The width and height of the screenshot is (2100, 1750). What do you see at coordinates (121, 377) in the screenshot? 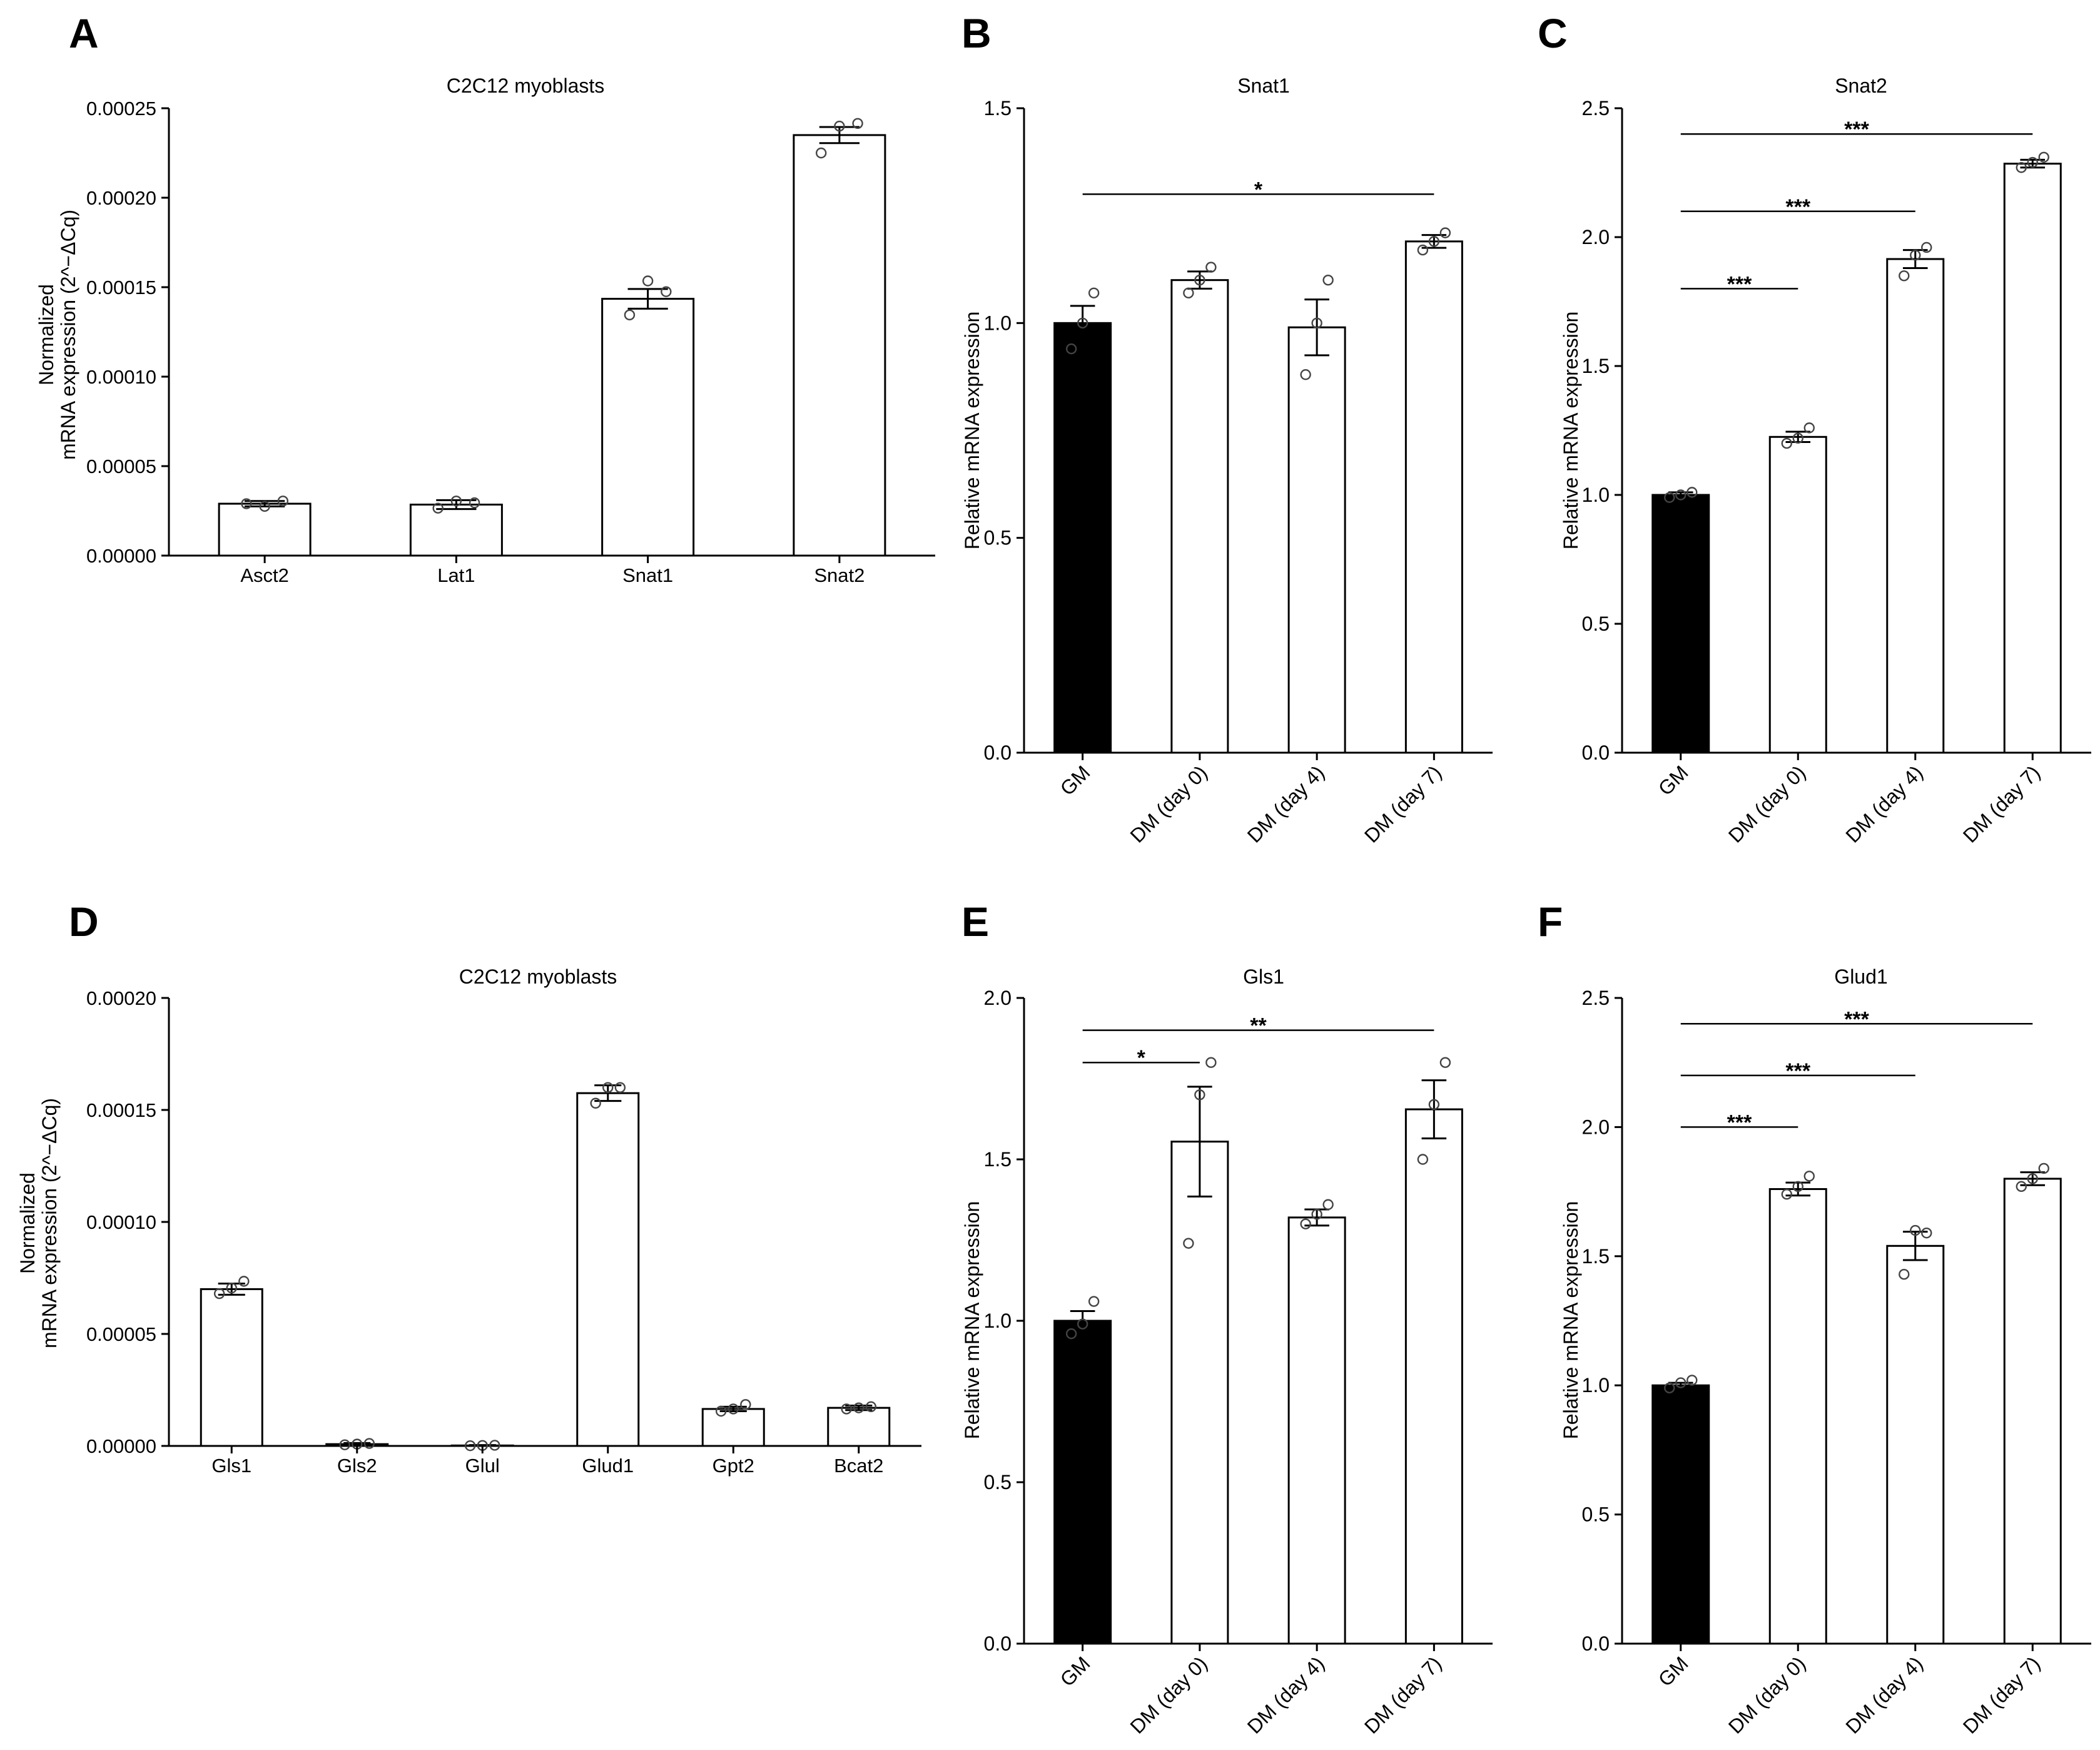
I see `panel-a-y-tick-label: 0.00010` at bounding box center [121, 377].